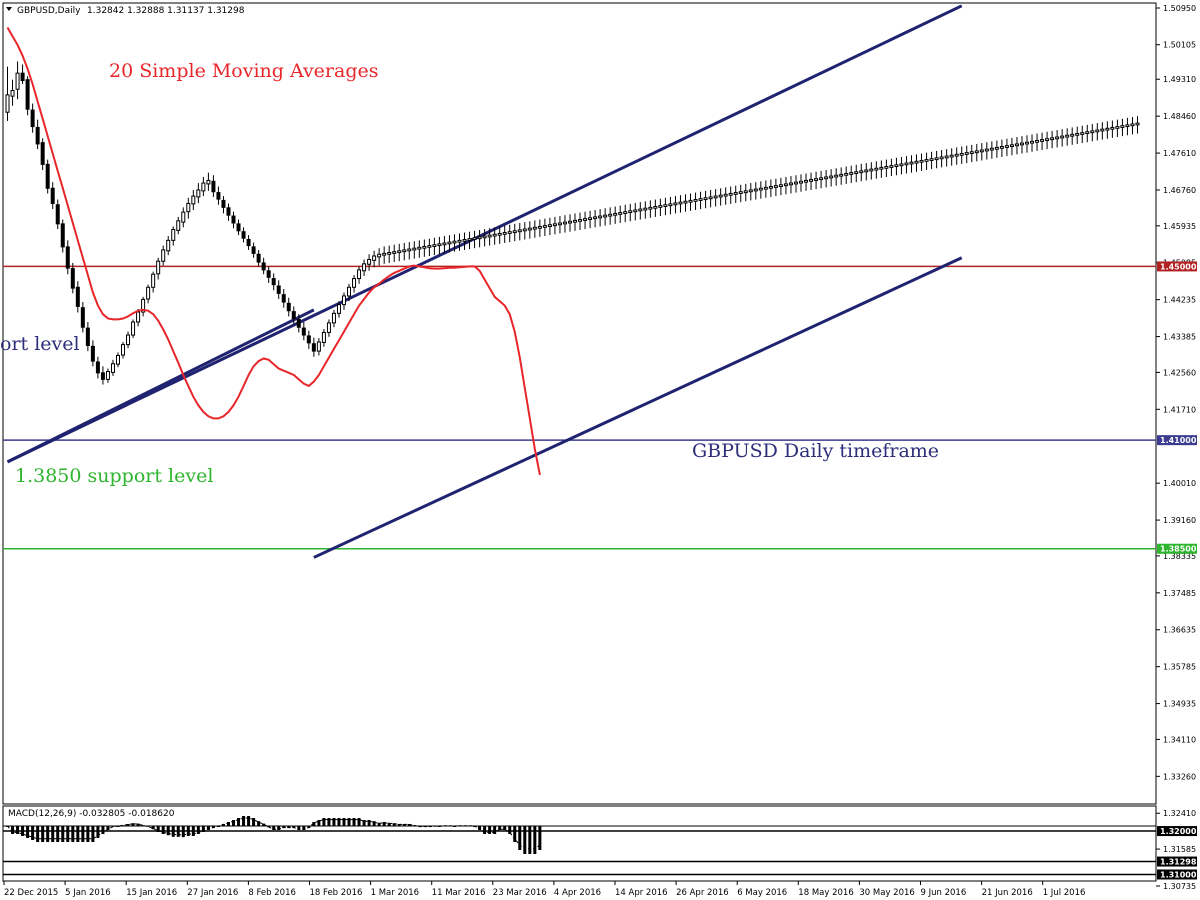  I want to click on x-tick-label: 9 Jun 2016, so click(944, 893).